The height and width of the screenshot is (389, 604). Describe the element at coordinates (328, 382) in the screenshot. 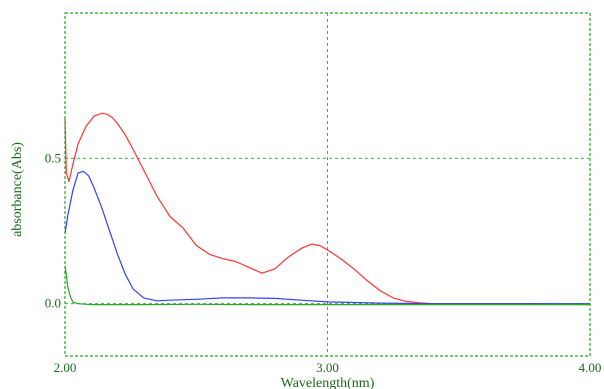

I see `x-axis-label: Wavelength(nm)` at that location.